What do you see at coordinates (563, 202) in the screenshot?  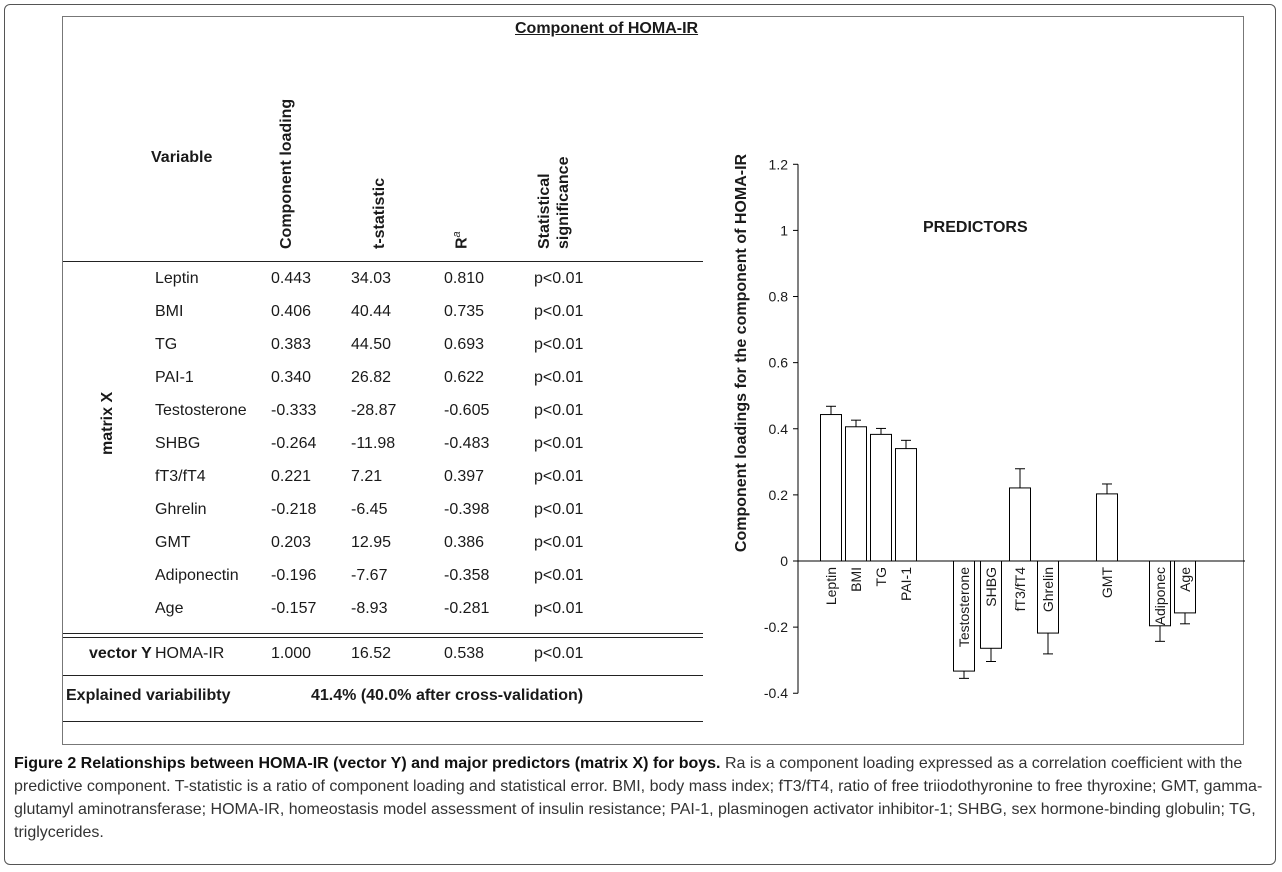 I see `col-header-sig2: significance` at bounding box center [563, 202].